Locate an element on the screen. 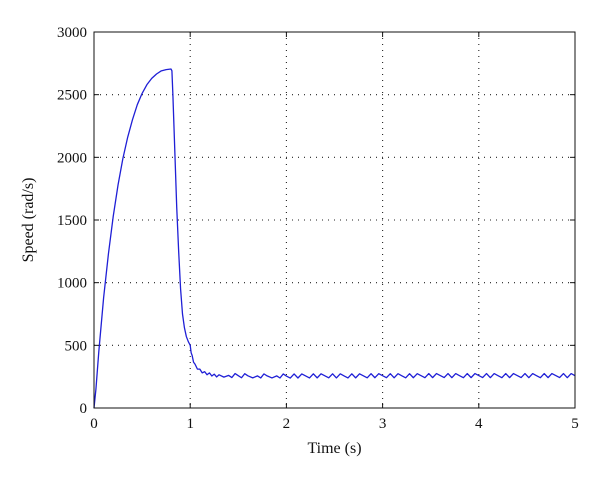  x-tick-label: 5 is located at coordinates (575, 424).